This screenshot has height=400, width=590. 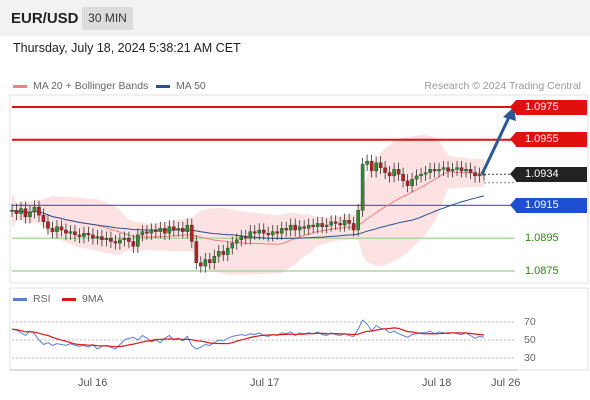 What do you see at coordinates (548, 107) in the screenshot?
I see `price-level-label: 1.0975` at bounding box center [548, 107].